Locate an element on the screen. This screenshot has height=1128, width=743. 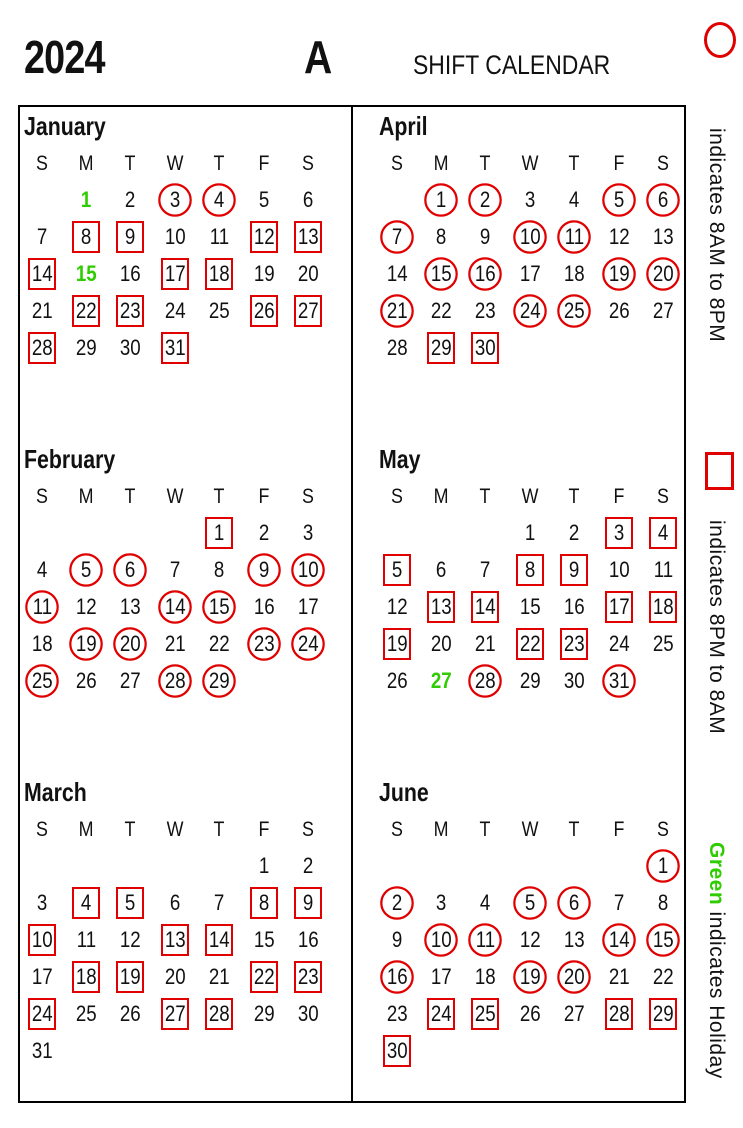
day-cell-night-shift: 31 is located at coordinates (175, 348).